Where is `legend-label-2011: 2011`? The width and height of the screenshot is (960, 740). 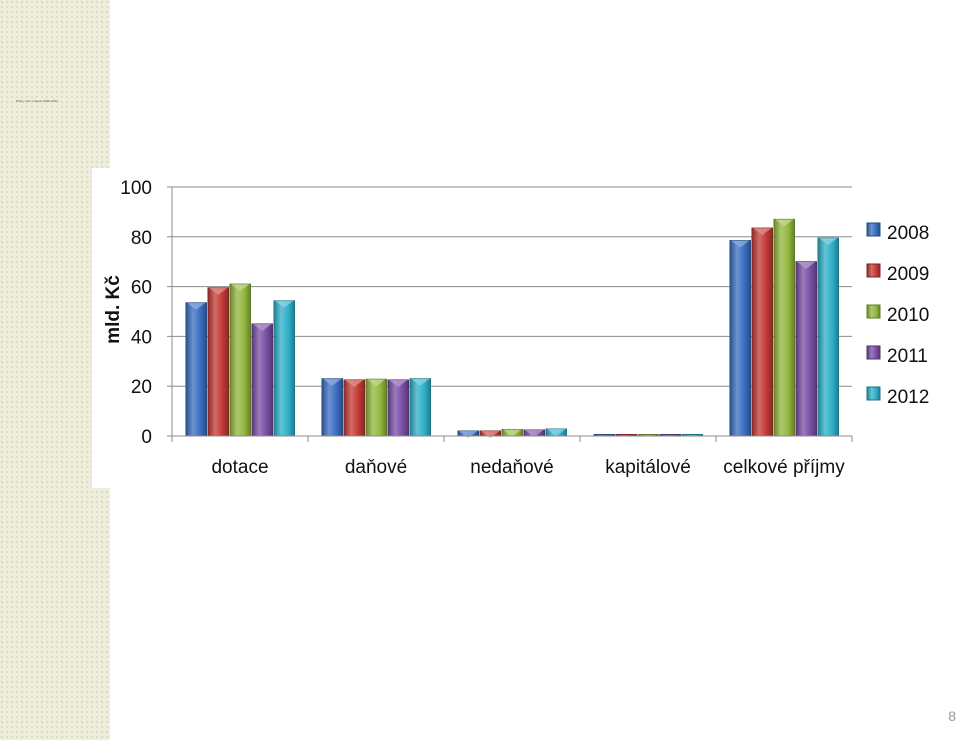 legend-label-2011: 2011 is located at coordinates (907, 356).